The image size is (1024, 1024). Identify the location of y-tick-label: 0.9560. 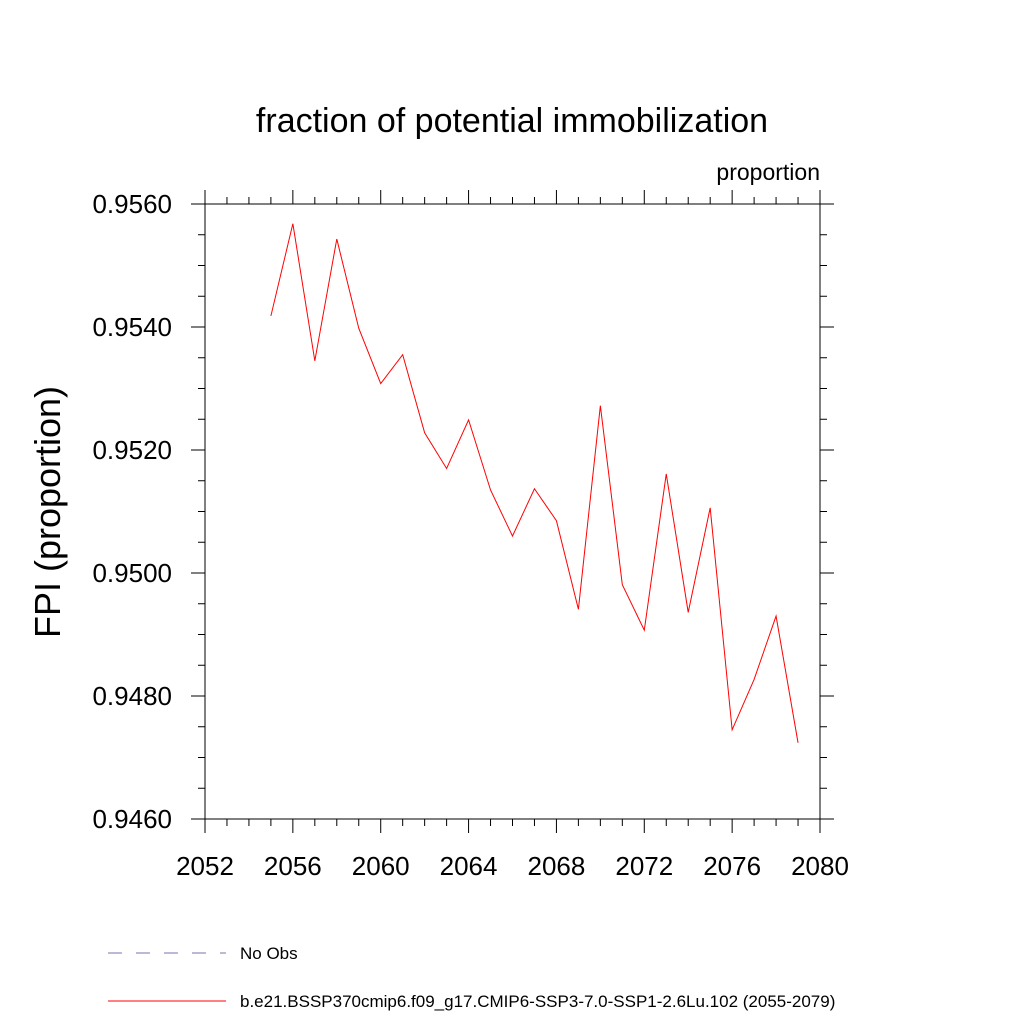
(132, 204).